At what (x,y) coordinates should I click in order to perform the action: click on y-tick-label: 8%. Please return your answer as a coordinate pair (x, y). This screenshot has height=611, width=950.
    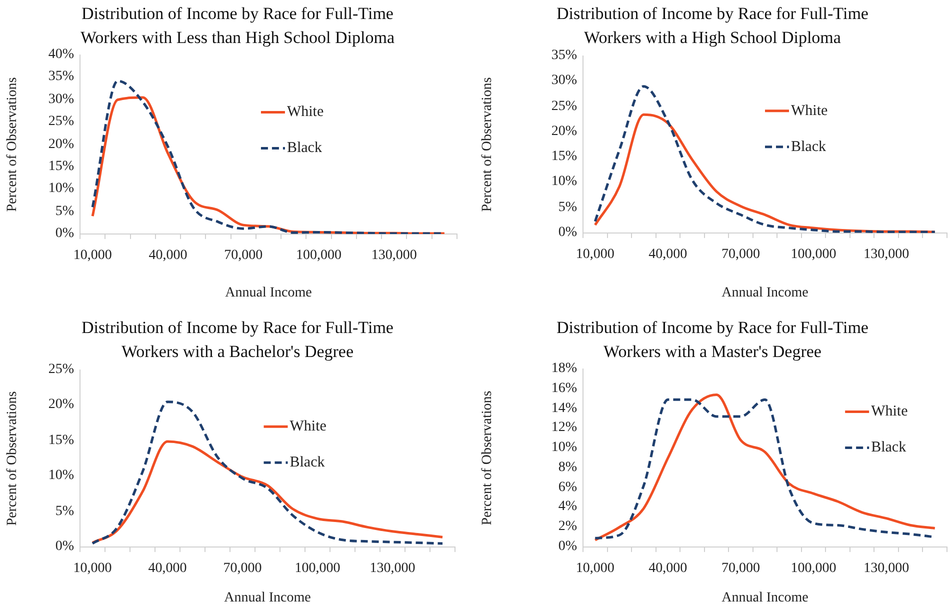
    Looking at the image, I should click on (567, 468).